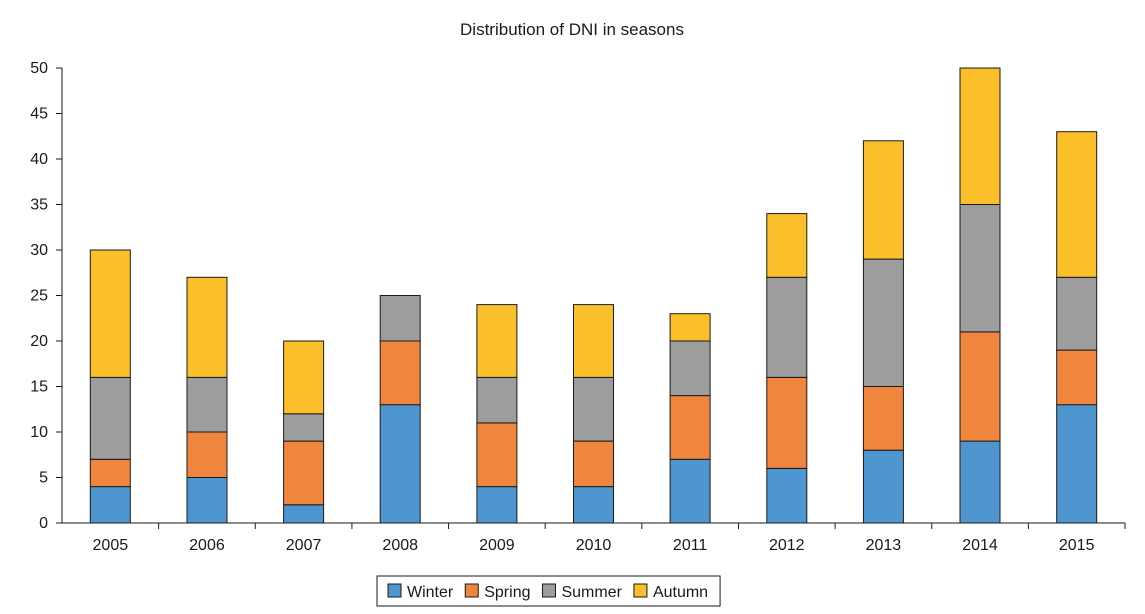  What do you see at coordinates (690, 545) in the screenshot?
I see `x-tick-label-2011: 2011` at bounding box center [690, 545].